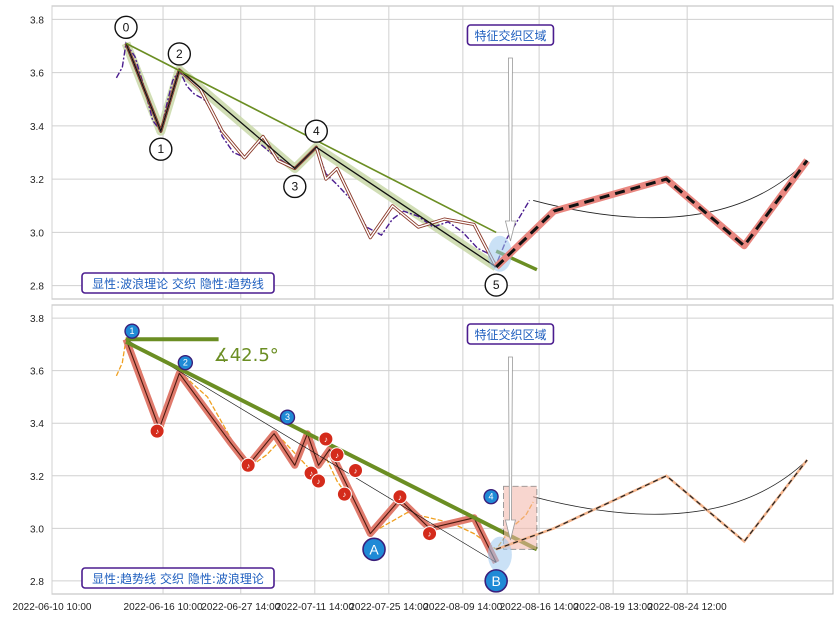 The image size is (839, 617). I want to click on corrective-label: A, so click(374, 549).